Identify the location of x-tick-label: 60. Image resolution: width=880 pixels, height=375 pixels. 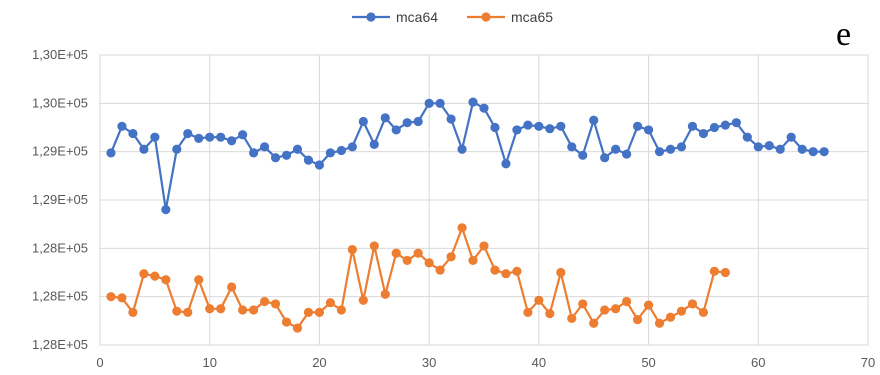
(758, 362).